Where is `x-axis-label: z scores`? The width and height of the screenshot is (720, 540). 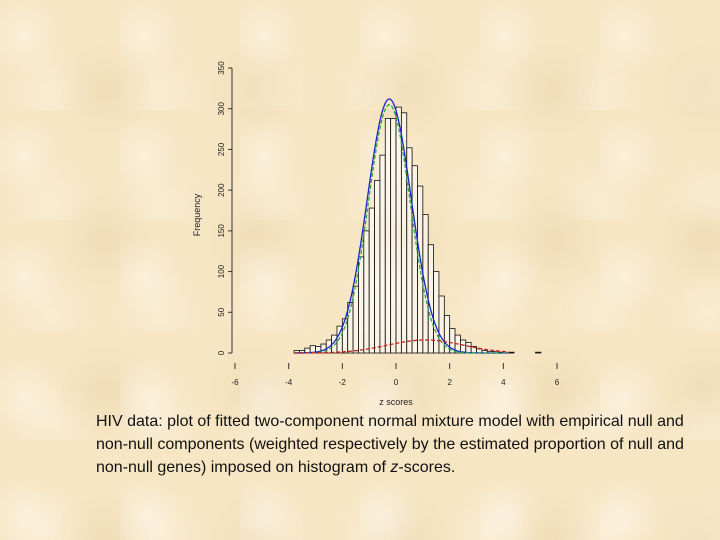 x-axis-label: z scores is located at coordinates (396, 402).